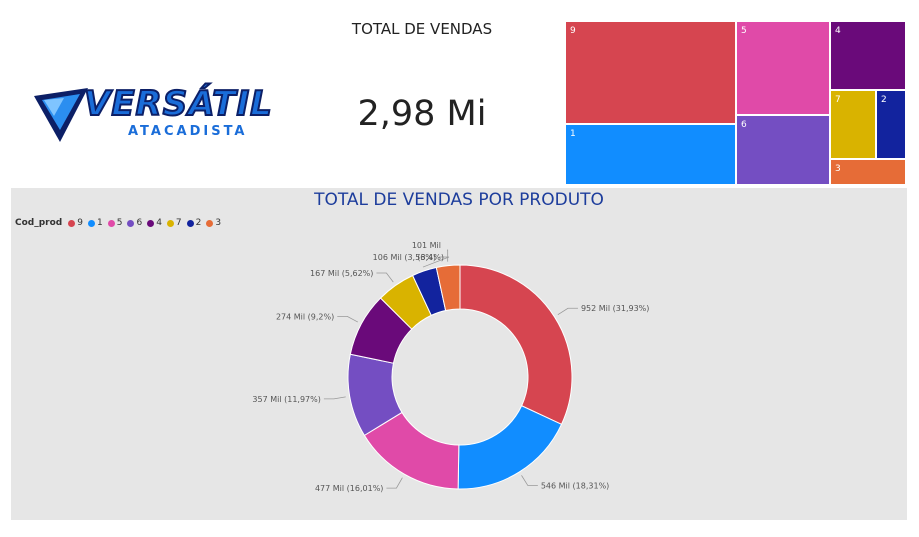 The height and width of the screenshot is (537, 919). I want to click on legend-item-6: 6, so click(134, 223).